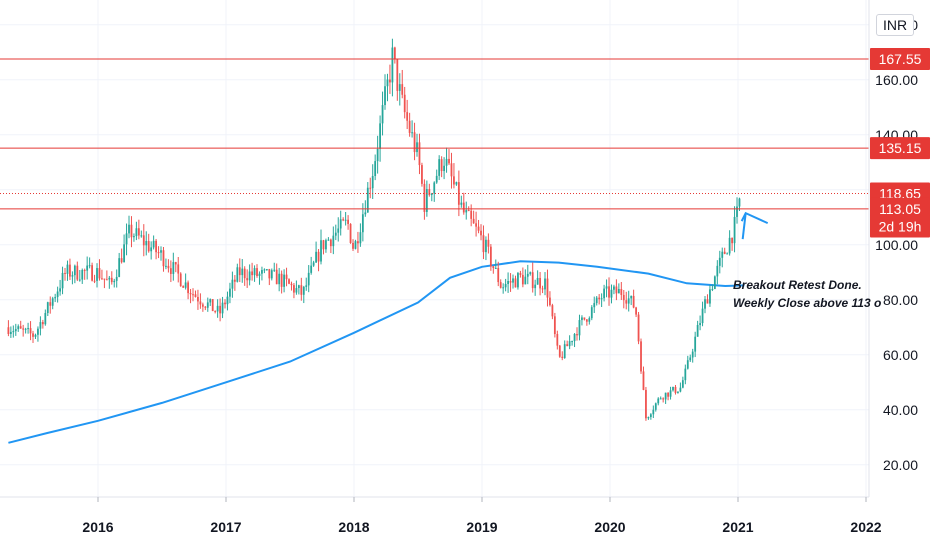 The width and height of the screenshot is (932, 550). I want to click on time-axis: 2016 2017 2018 2019 2020 2021 2022, so click(482, 516).